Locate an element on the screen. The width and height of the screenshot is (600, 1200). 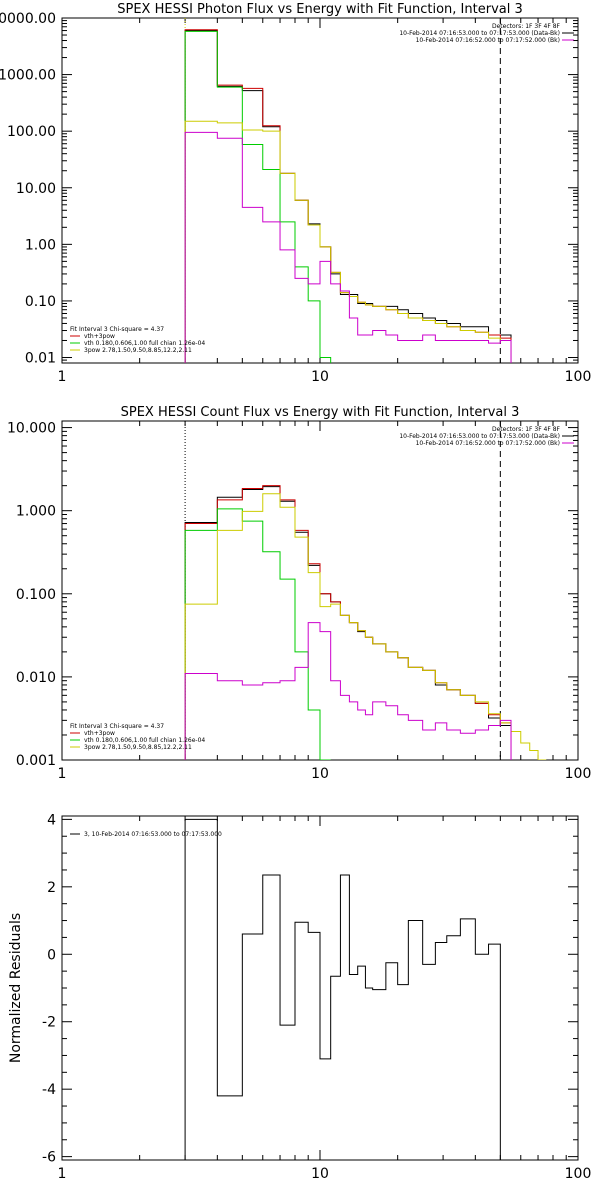
y-tick-label: 0.010 is located at coordinates (36, 678).